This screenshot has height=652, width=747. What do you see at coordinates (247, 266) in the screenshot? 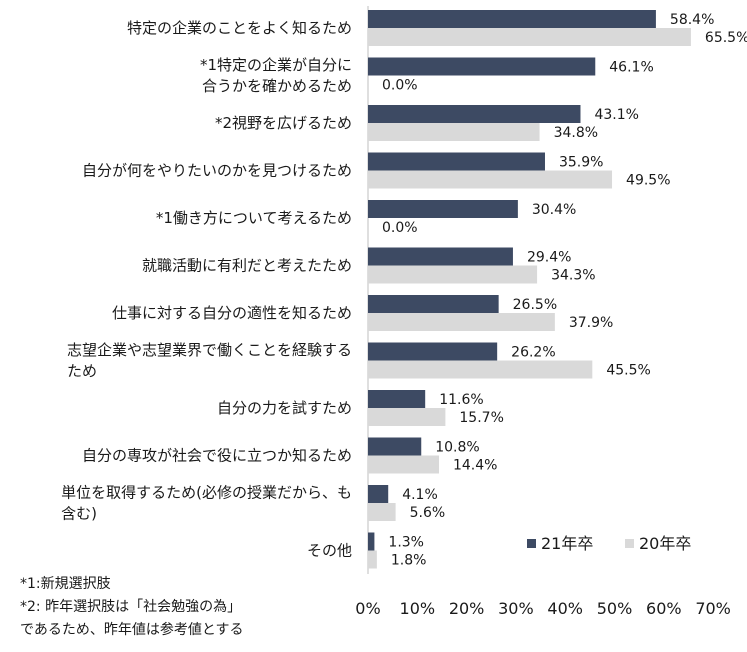
I see `category-label-5: 就職活動に有利だと考えたため` at bounding box center [247, 266].